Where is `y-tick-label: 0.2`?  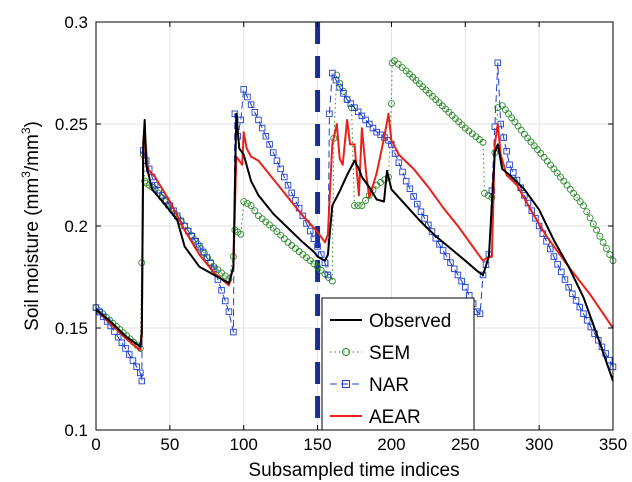 y-tick-label: 0.2 is located at coordinates (76, 226).